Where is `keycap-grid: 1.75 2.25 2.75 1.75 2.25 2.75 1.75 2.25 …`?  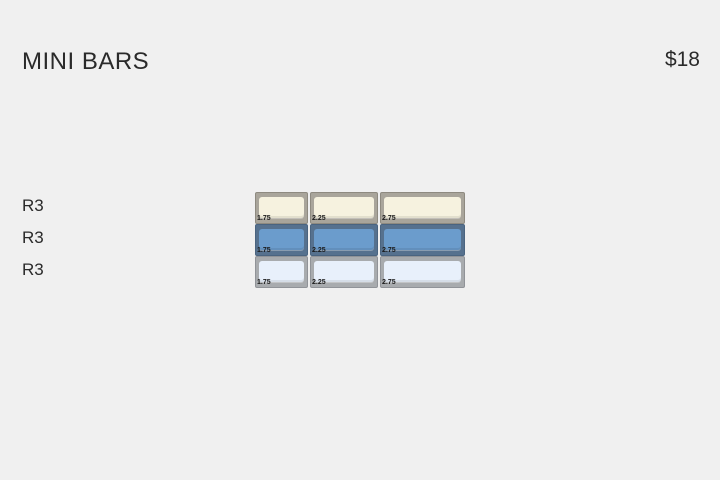 keycap-grid: 1.75 2.25 2.75 1.75 2.25 2.75 1.75 2.25 … is located at coordinates (360, 240).